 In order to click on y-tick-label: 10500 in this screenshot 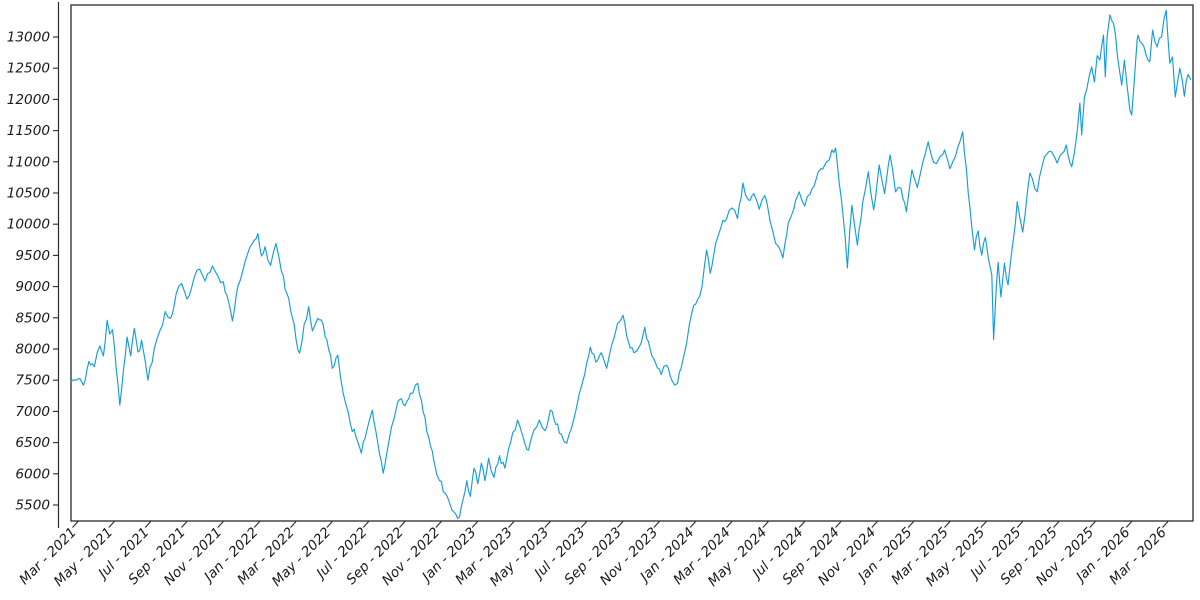, I will do `click(28, 194)`.